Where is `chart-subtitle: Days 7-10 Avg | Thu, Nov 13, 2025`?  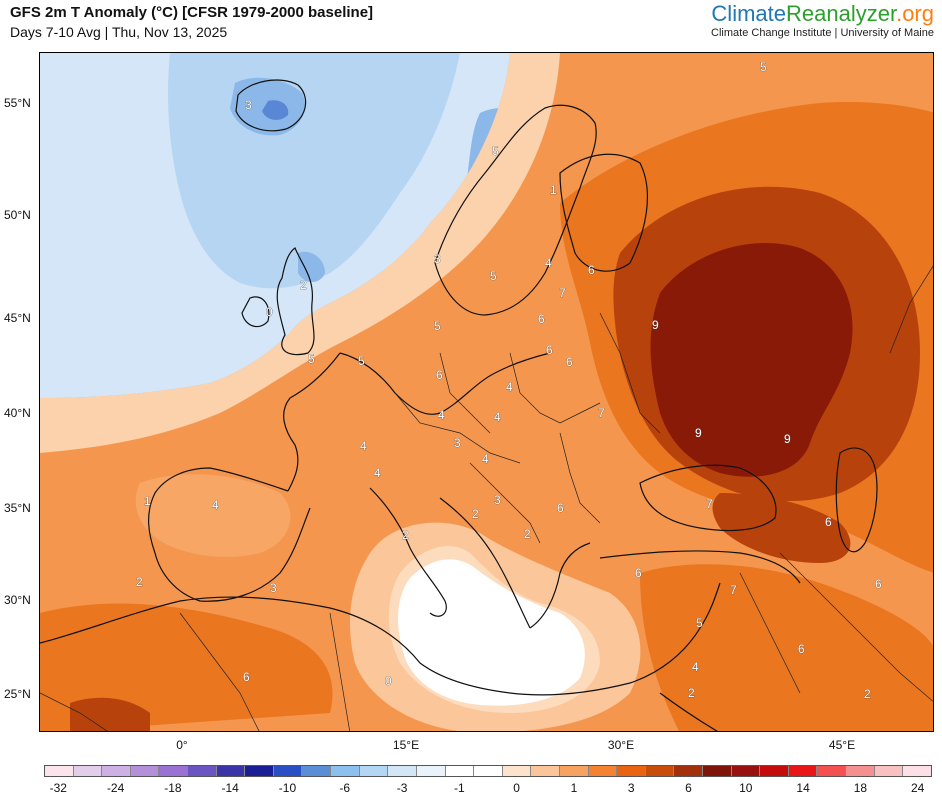 chart-subtitle: Days 7-10 Avg | Thu, Nov 13, 2025 is located at coordinates (119, 32).